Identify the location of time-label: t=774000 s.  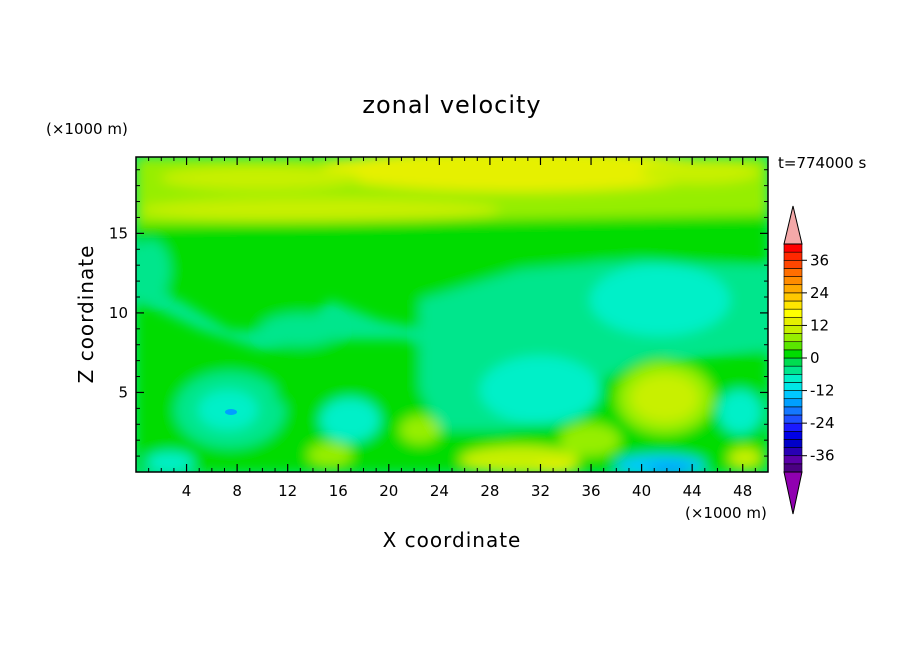
(822, 163).